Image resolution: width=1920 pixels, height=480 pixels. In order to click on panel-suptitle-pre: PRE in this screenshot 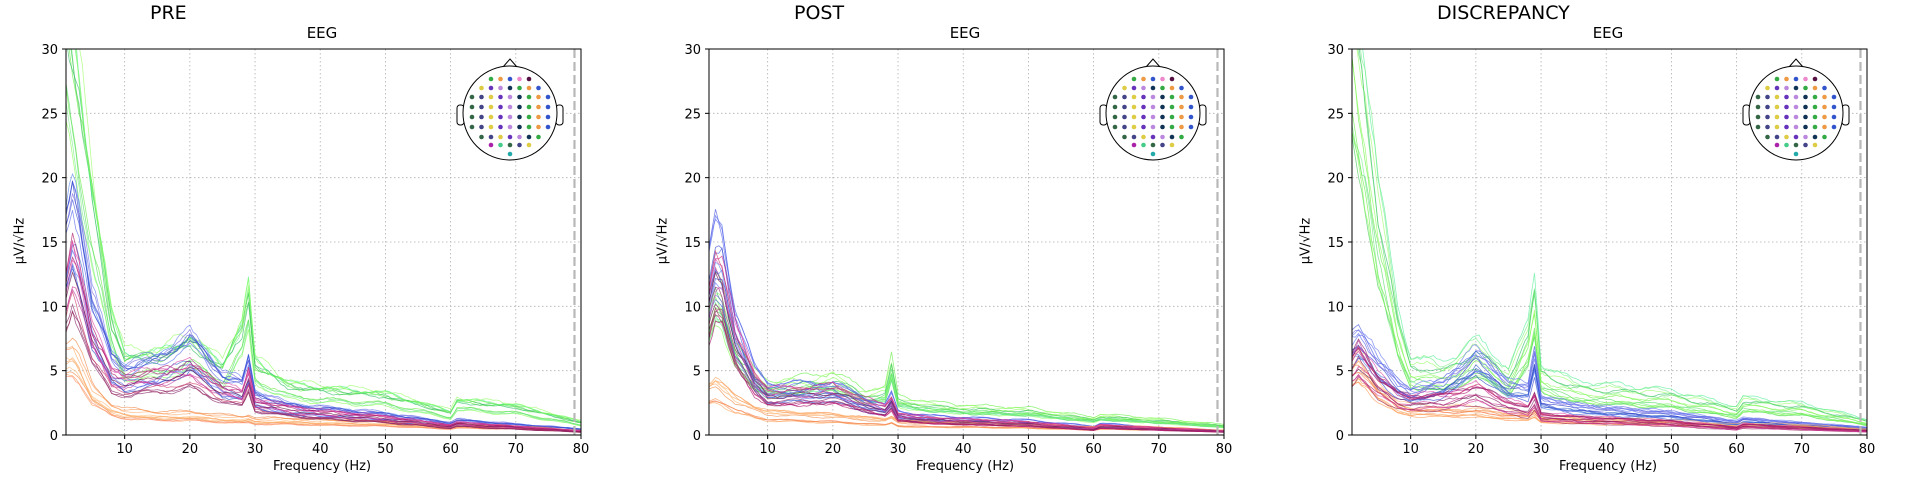, I will do `click(168, 13)`.